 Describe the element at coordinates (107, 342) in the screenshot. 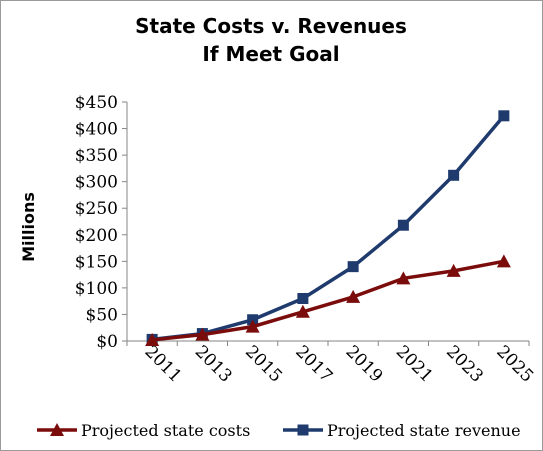

I see `y-tick-label: $0` at that location.